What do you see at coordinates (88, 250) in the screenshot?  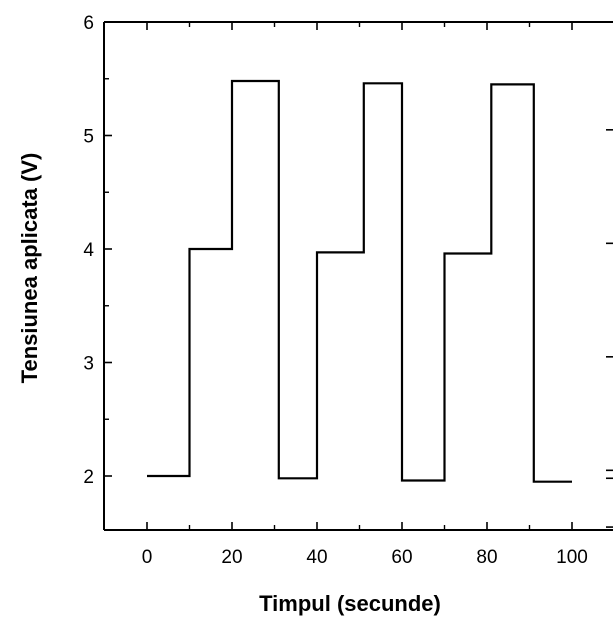 I see `y-tick-label: 4` at bounding box center [88, 250].